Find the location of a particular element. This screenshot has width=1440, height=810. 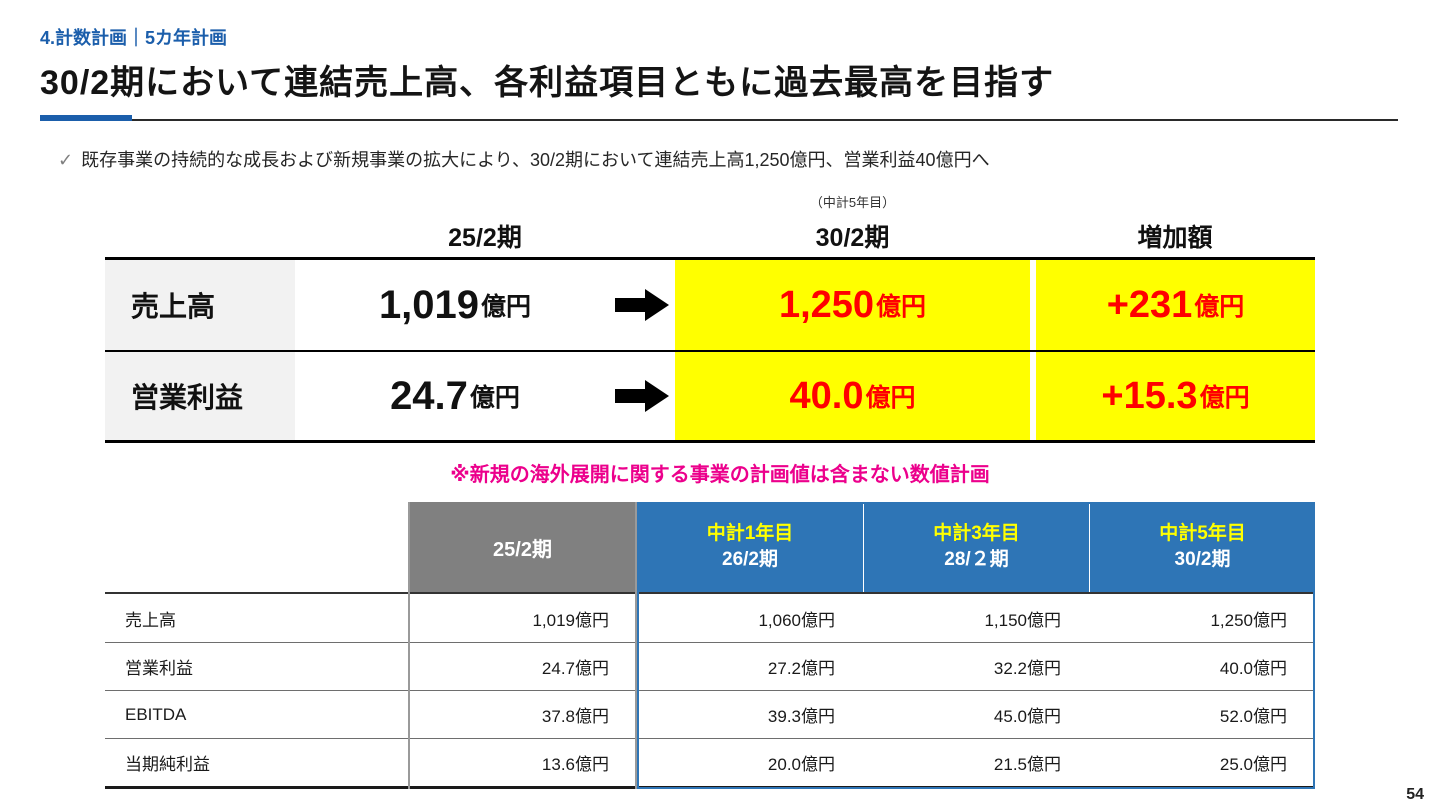

summary-header-delta: 増加額 is located at coordinates (1175, 238).